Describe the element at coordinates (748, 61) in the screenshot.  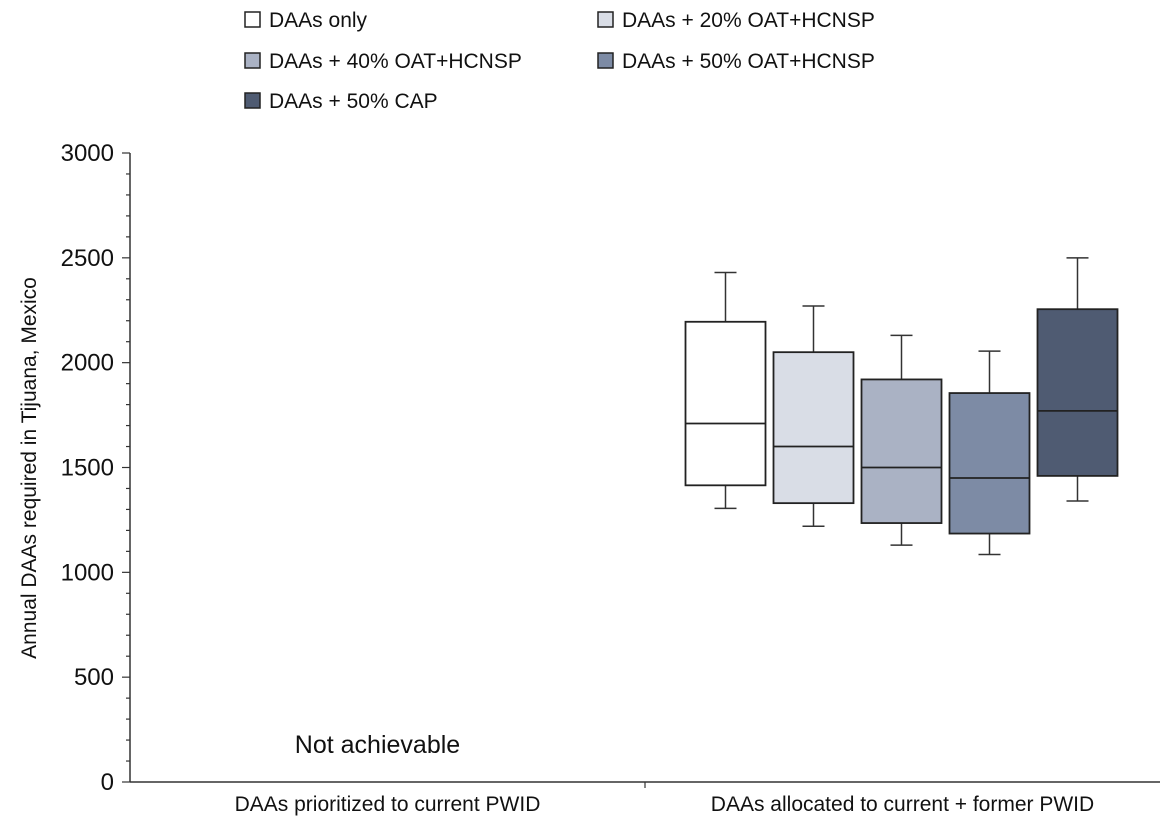
I see `legend-label: DAAs + 50% OAT+HCNSP` at that location.